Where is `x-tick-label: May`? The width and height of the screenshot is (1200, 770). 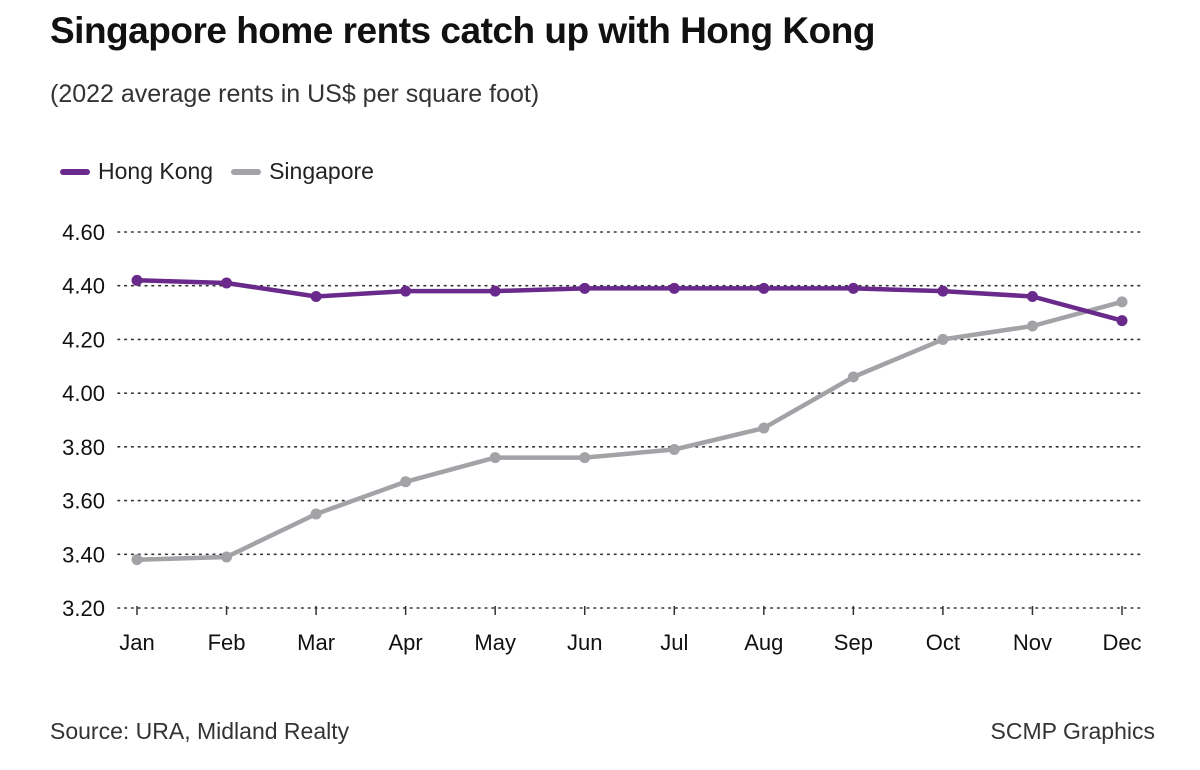
x-tick-label: May is located at coordinates (495, 642).